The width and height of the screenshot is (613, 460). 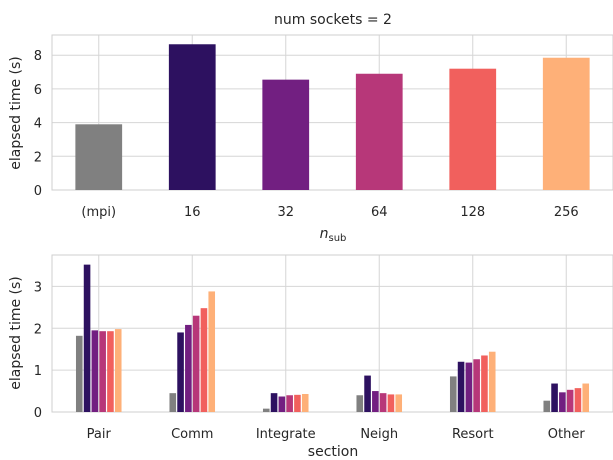 I want to click on bottom-x-tick-label: Integrate, so click(x=286, y=434).